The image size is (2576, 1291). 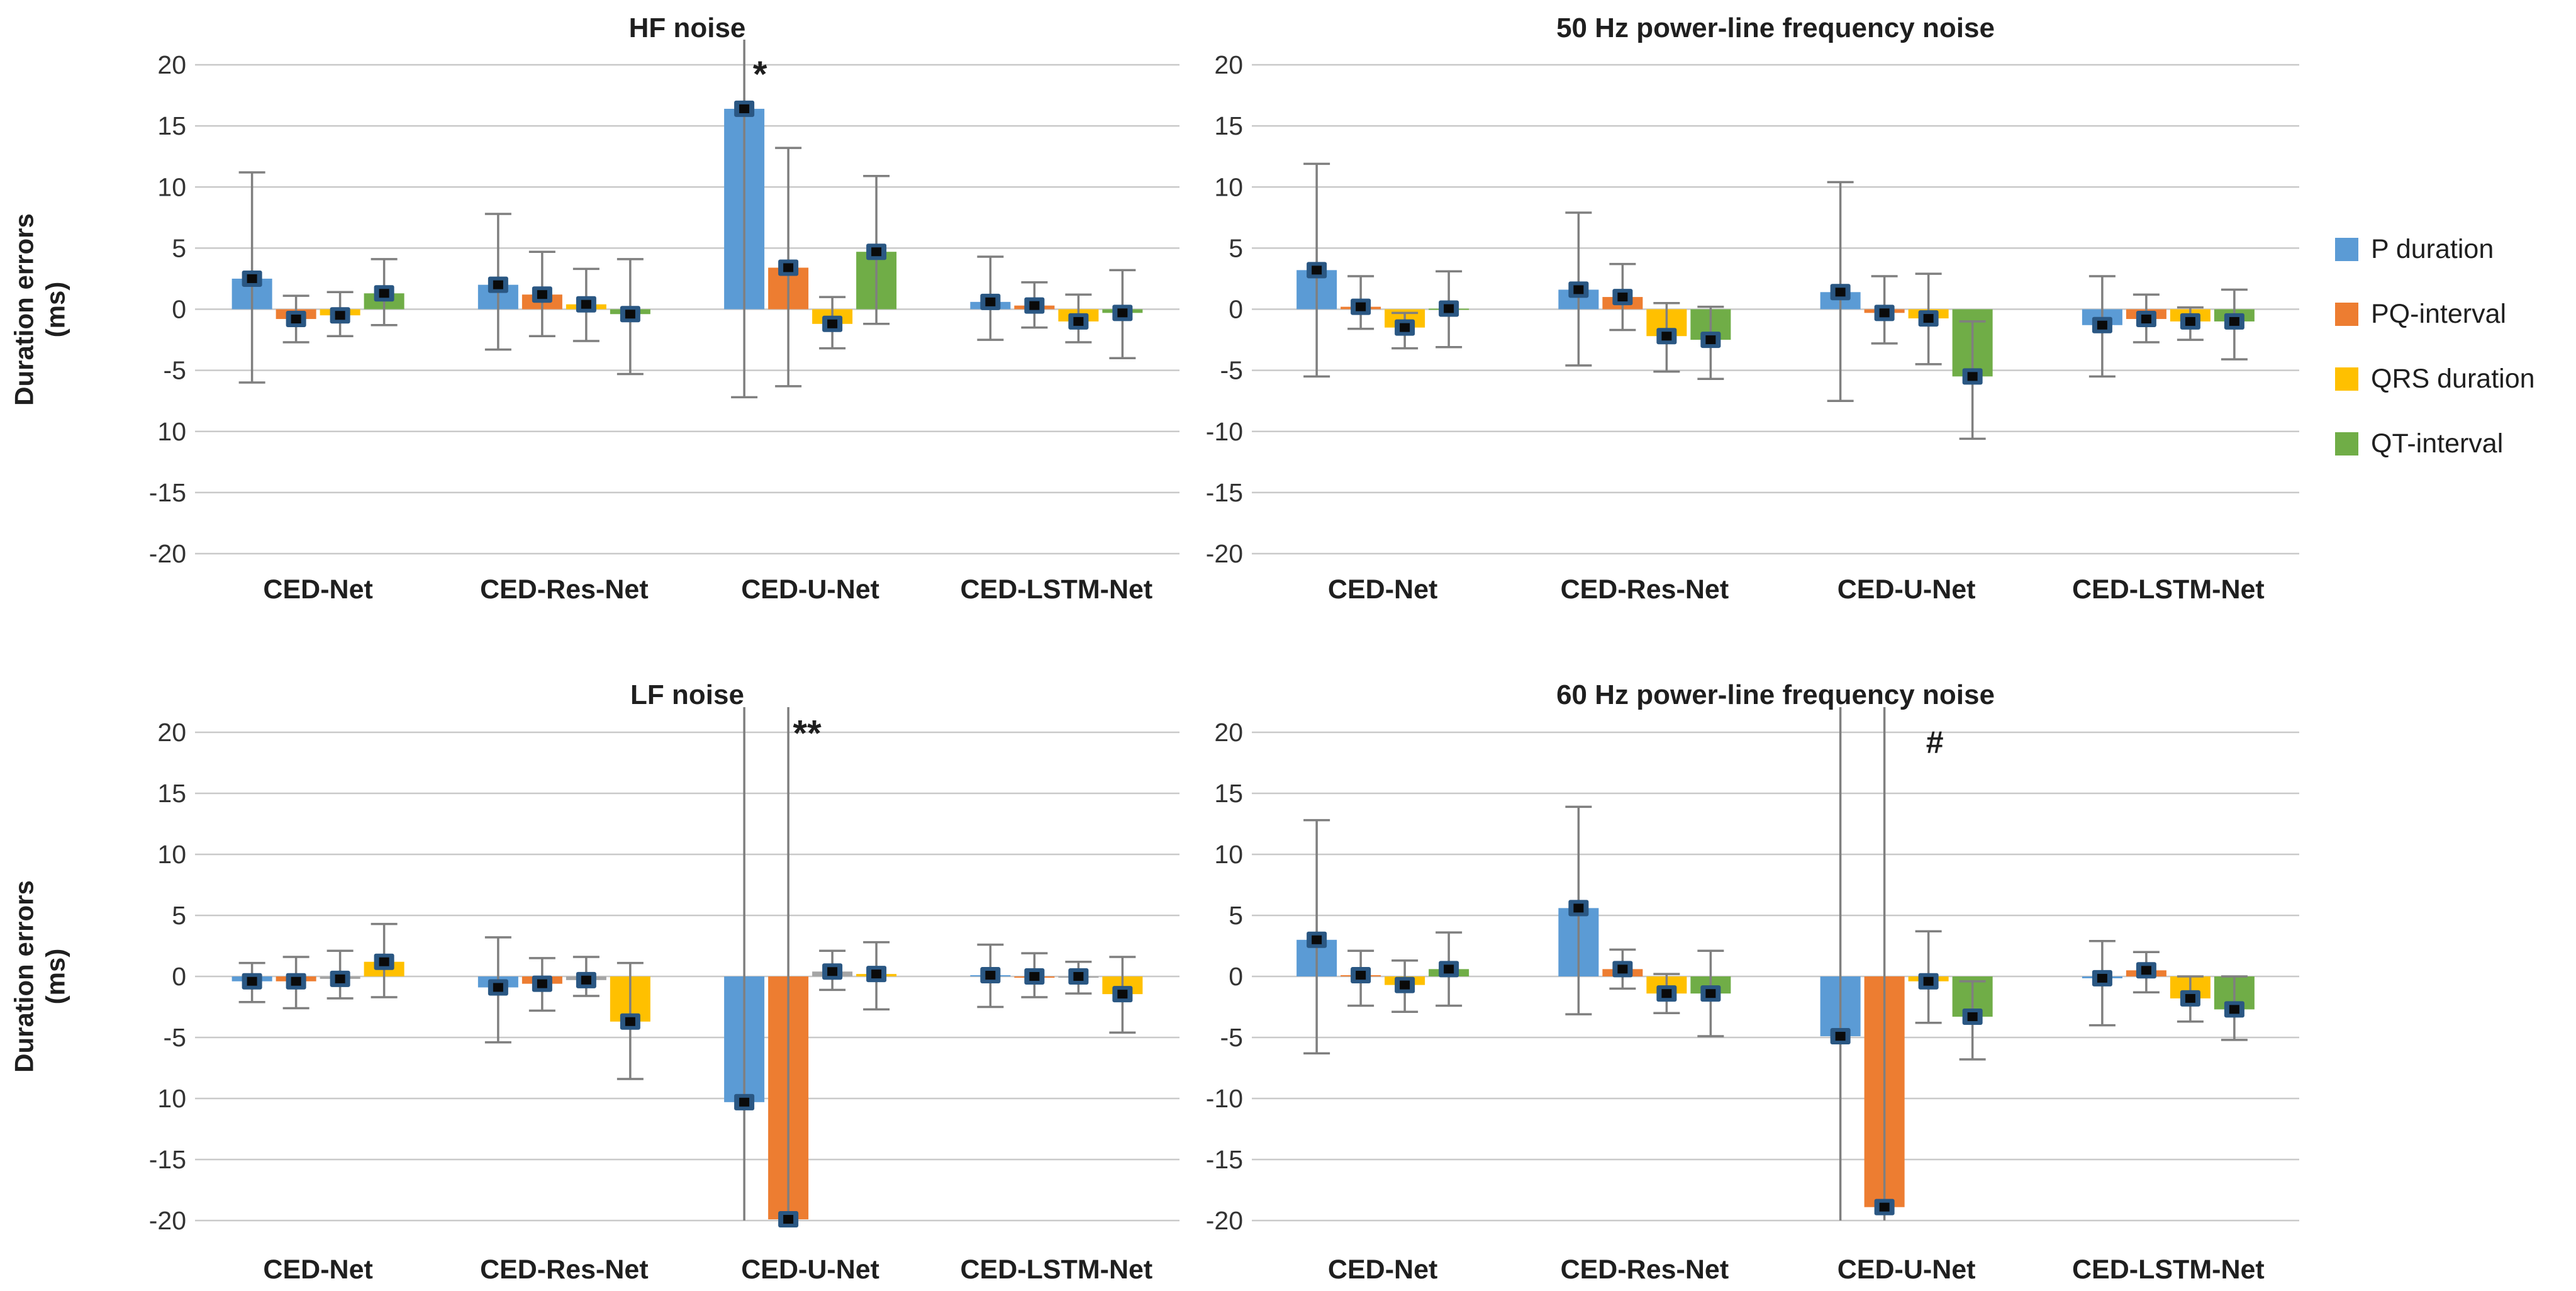 I want to click on legend-label: QT-interval, so click(x=2437, y=443).